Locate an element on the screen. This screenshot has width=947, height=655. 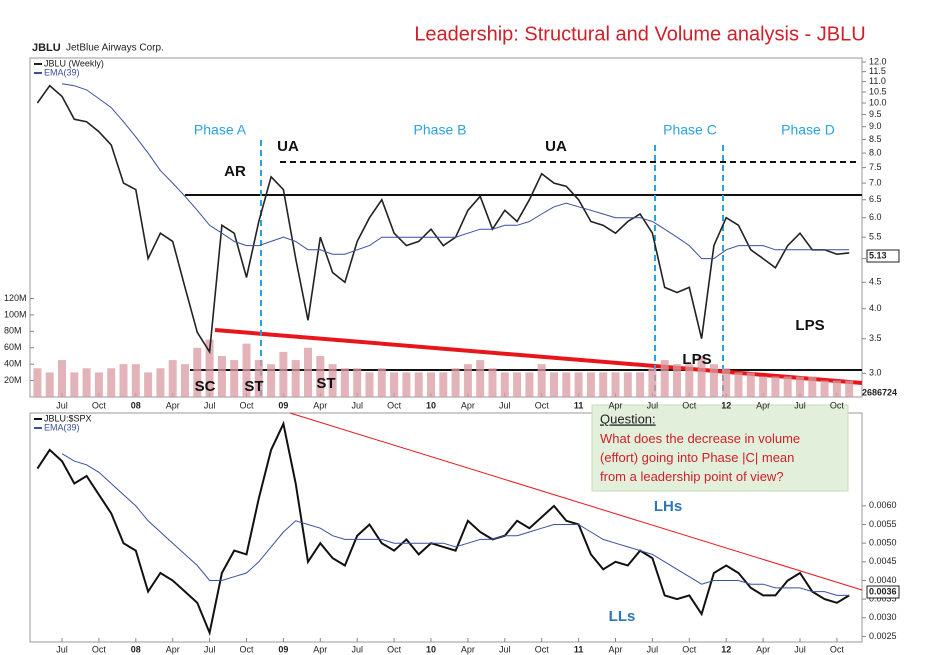
y2-tick-label: 100M is located at coordinates (15, 314).